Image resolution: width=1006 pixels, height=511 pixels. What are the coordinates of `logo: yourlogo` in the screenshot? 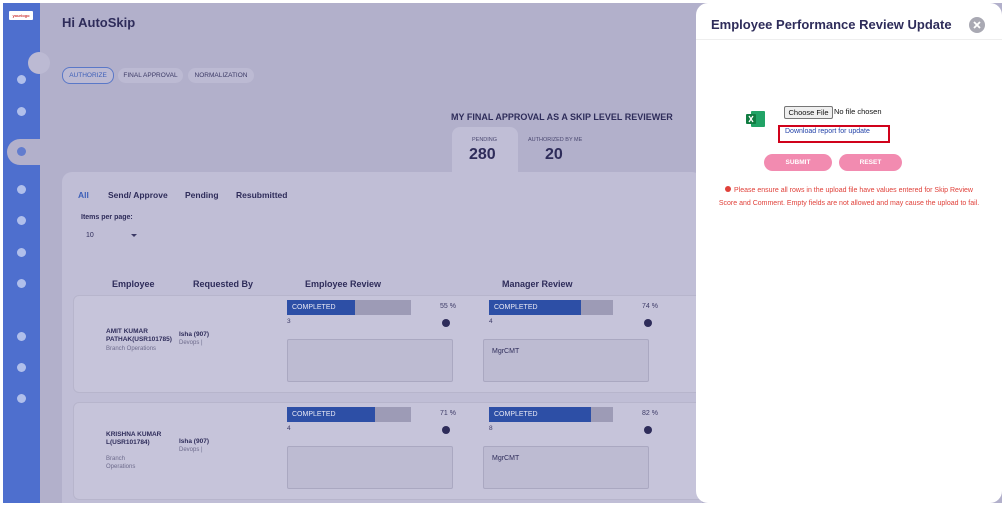 It's located at (21, 15).